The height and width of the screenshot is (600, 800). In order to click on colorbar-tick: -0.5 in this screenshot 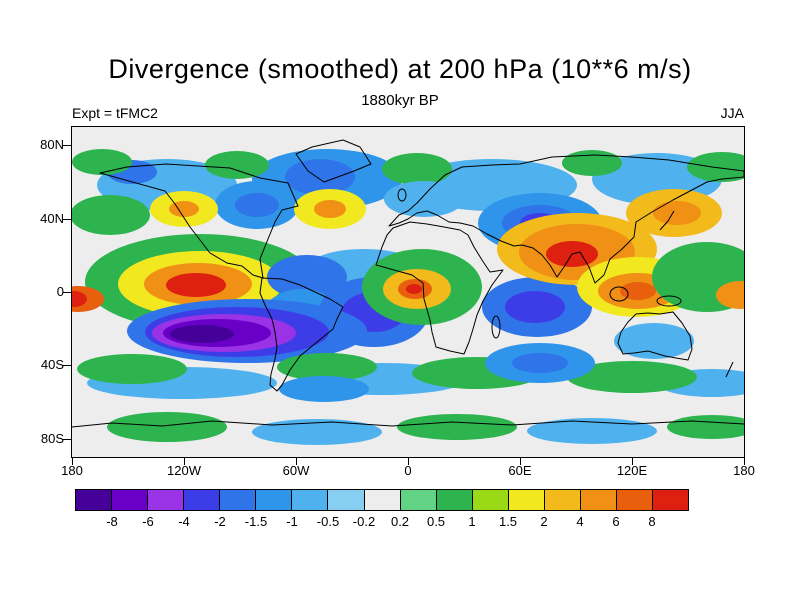, I will do `click(328, 521)`.